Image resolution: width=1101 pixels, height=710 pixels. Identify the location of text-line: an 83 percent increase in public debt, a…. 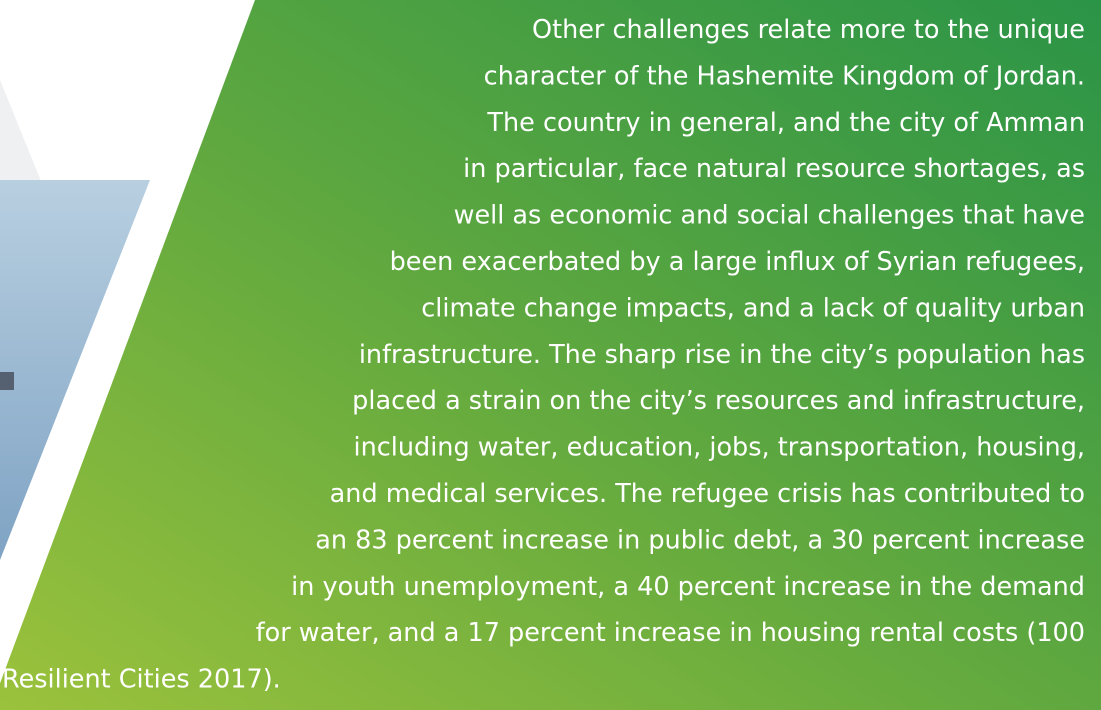
(700, 540).